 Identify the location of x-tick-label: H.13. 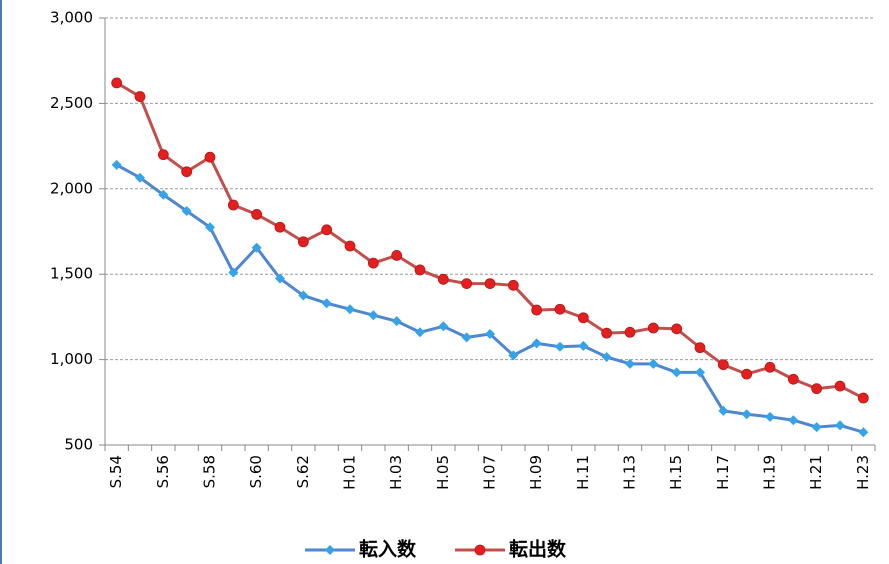
(630, 472).